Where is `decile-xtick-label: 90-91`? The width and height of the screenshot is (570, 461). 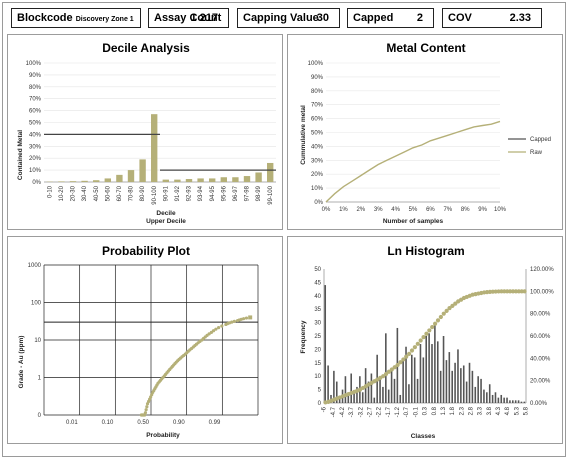
decile-xtick-label: 90-91 is located at coordinates (166, 193).